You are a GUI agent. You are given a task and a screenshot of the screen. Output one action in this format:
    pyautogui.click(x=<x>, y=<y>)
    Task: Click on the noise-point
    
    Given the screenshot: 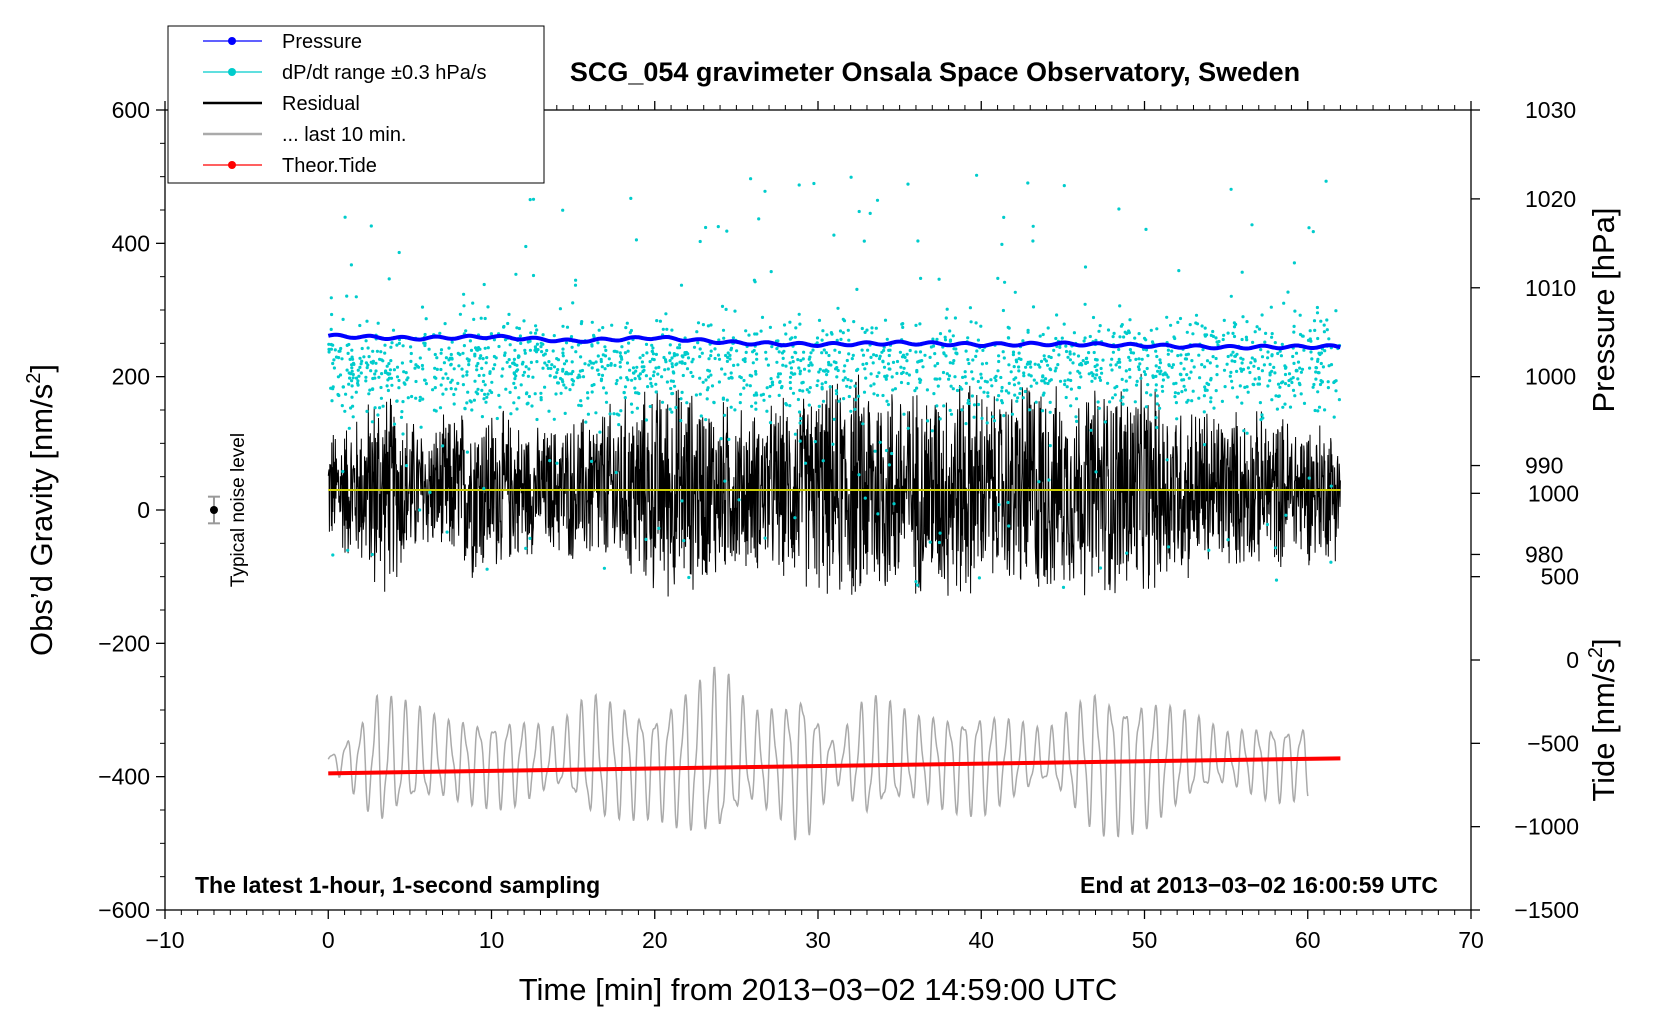 What is the action you would take?
    pyautogui.click(x=213, y=510)
    